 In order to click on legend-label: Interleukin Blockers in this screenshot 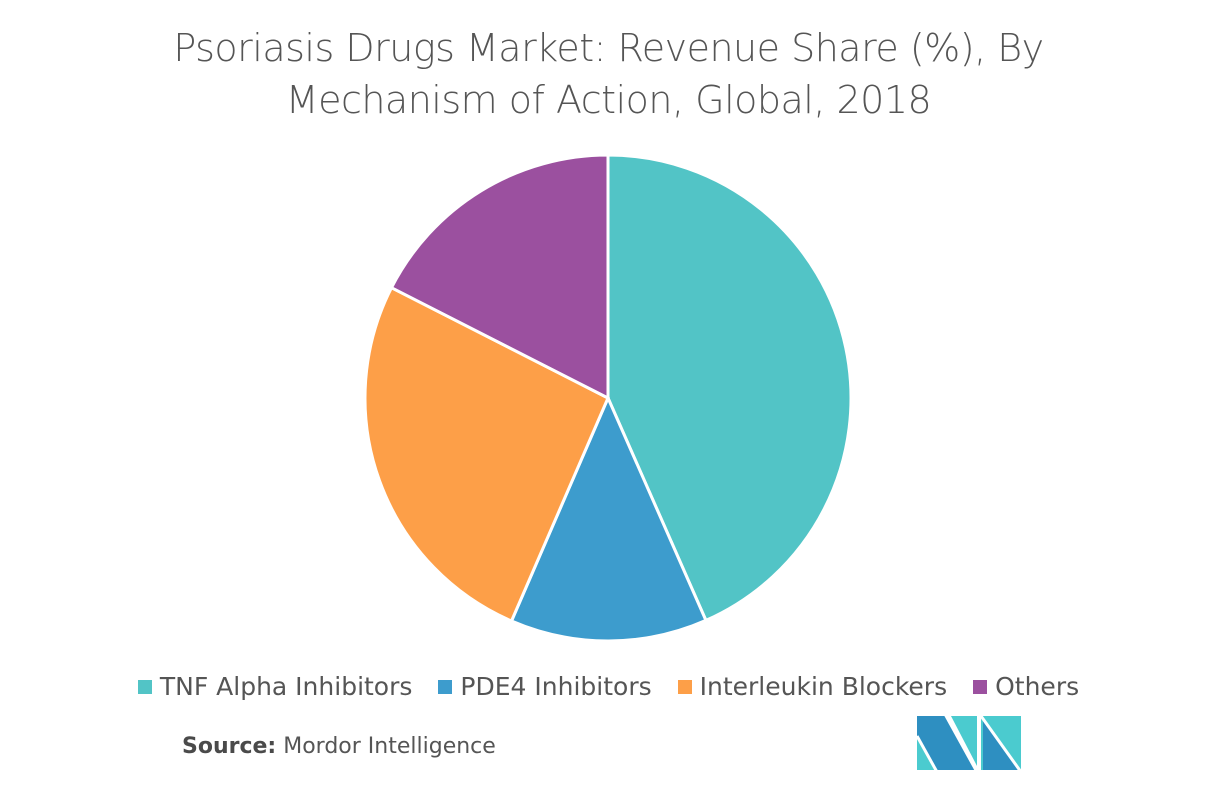, I will do `click(823, 686)`.